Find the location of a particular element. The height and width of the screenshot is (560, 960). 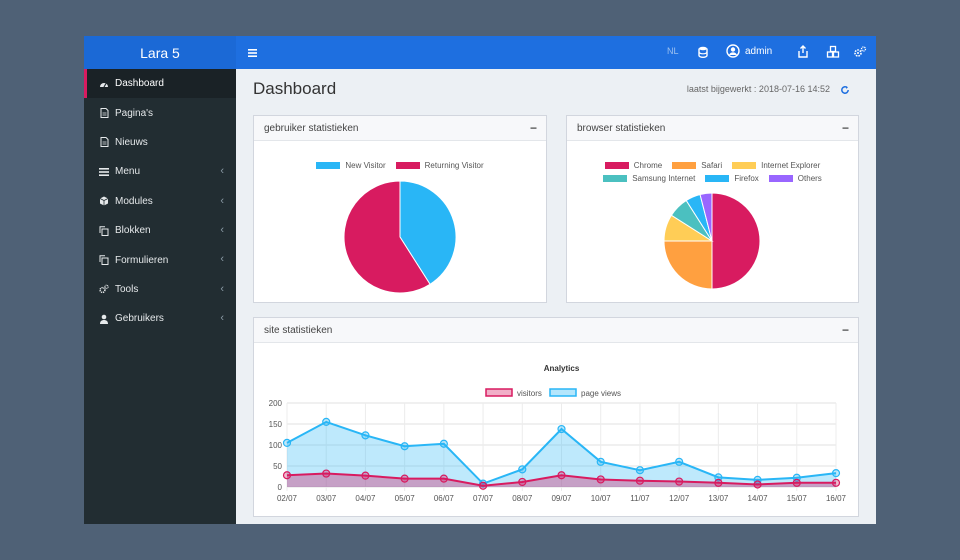

sidebar-item-tools: Tools ‹ is located at coordinates (160, 289).